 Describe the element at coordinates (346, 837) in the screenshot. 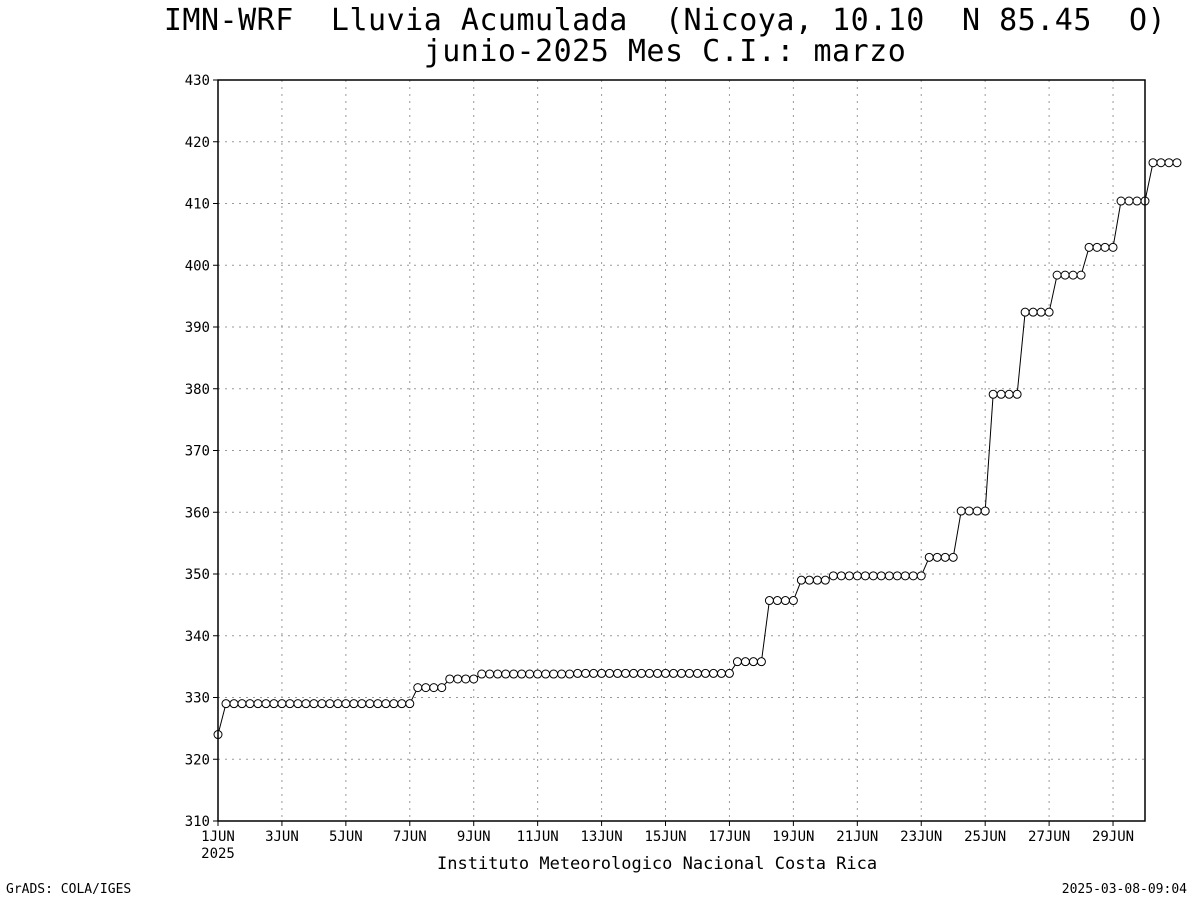

I see `x-tick-label: 5JUN` at that location.